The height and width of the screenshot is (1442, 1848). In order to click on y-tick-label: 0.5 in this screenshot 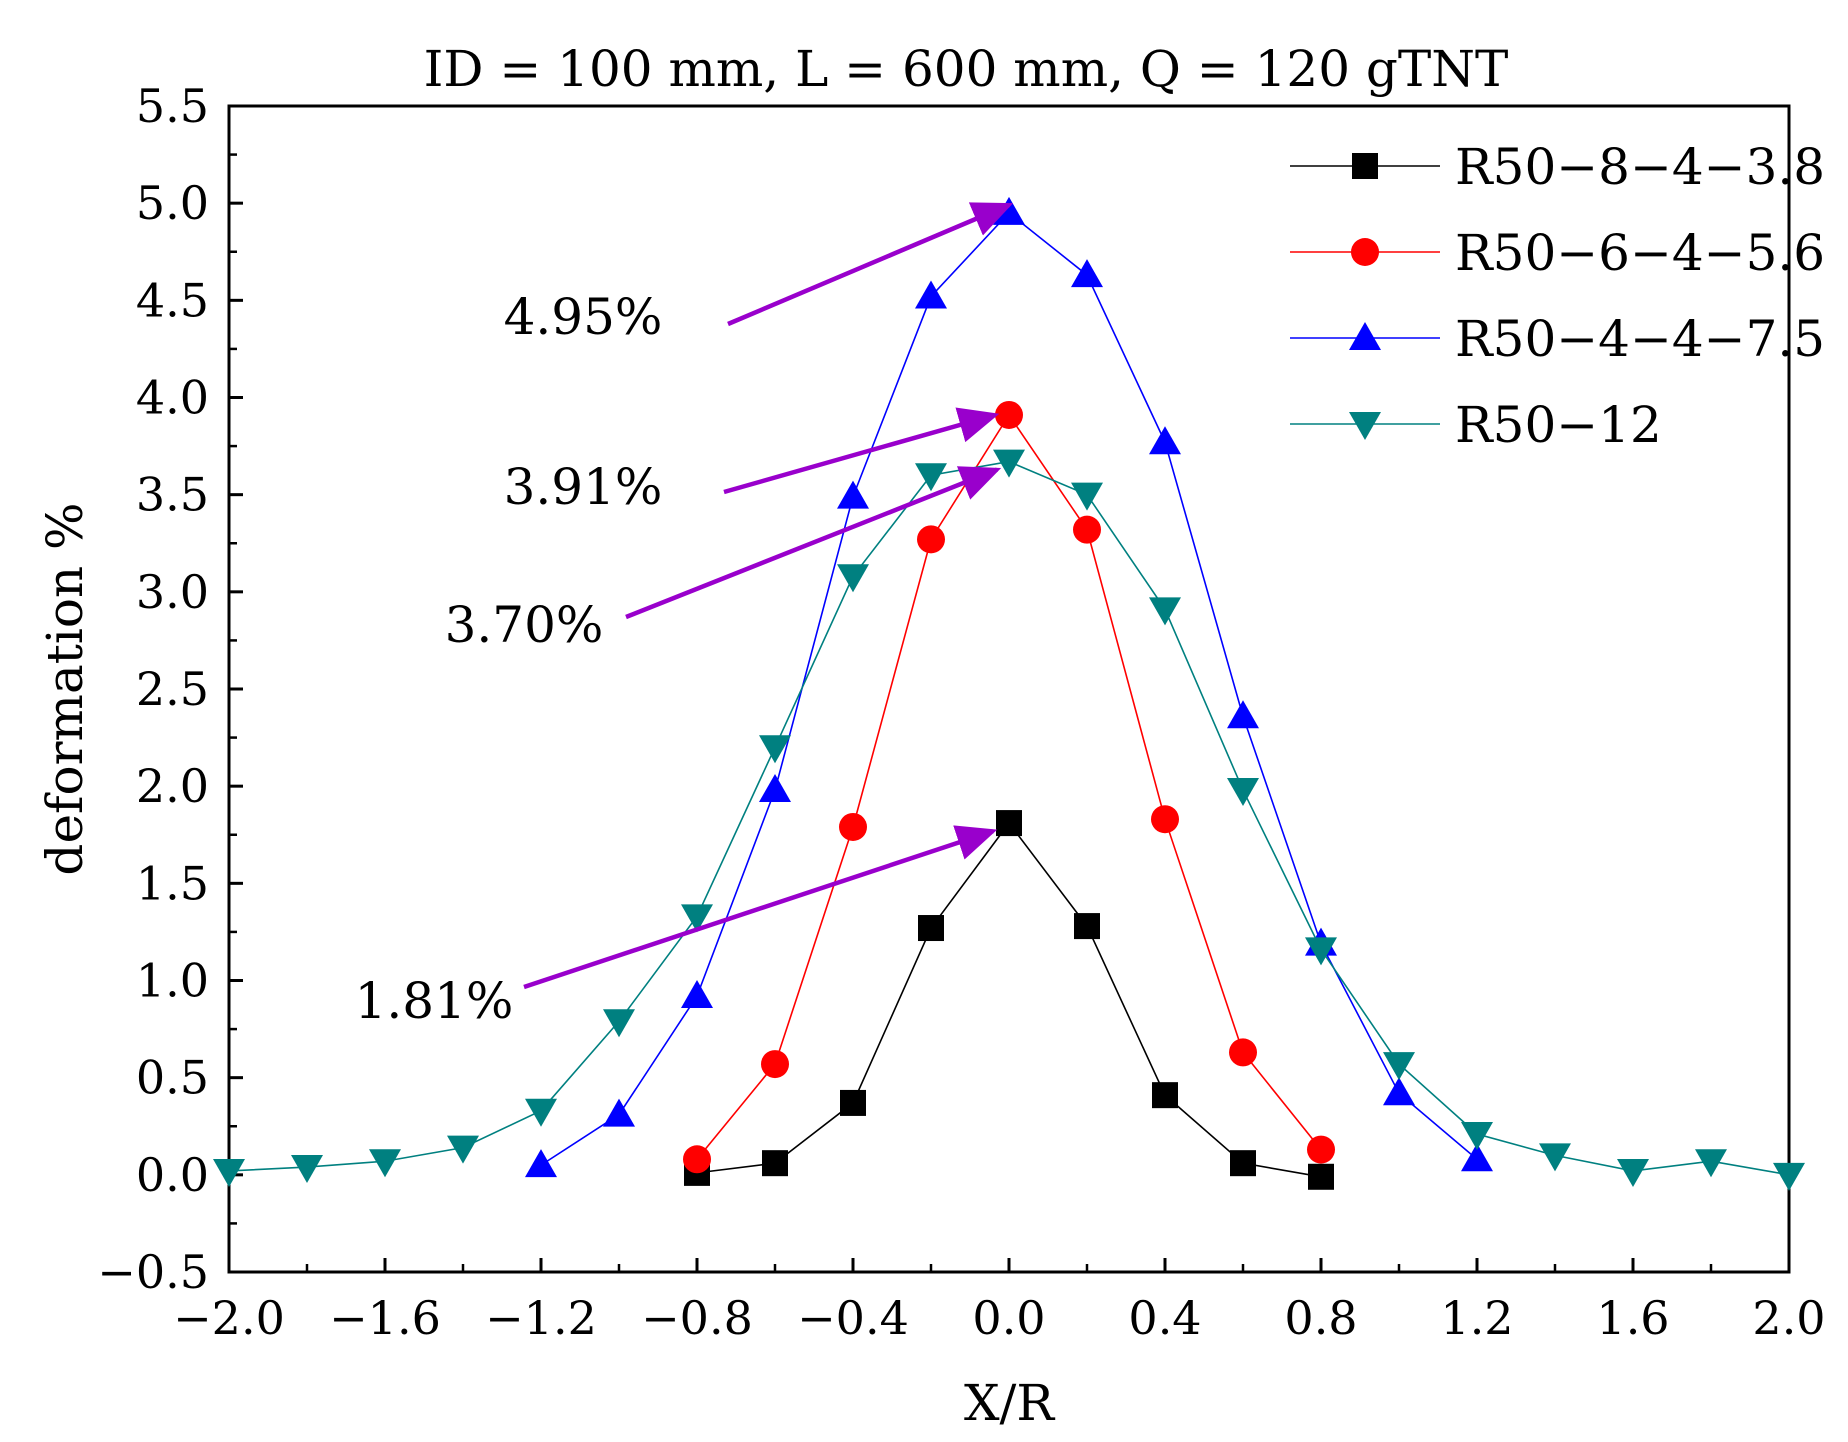, I will do `click(172, 1078)`.